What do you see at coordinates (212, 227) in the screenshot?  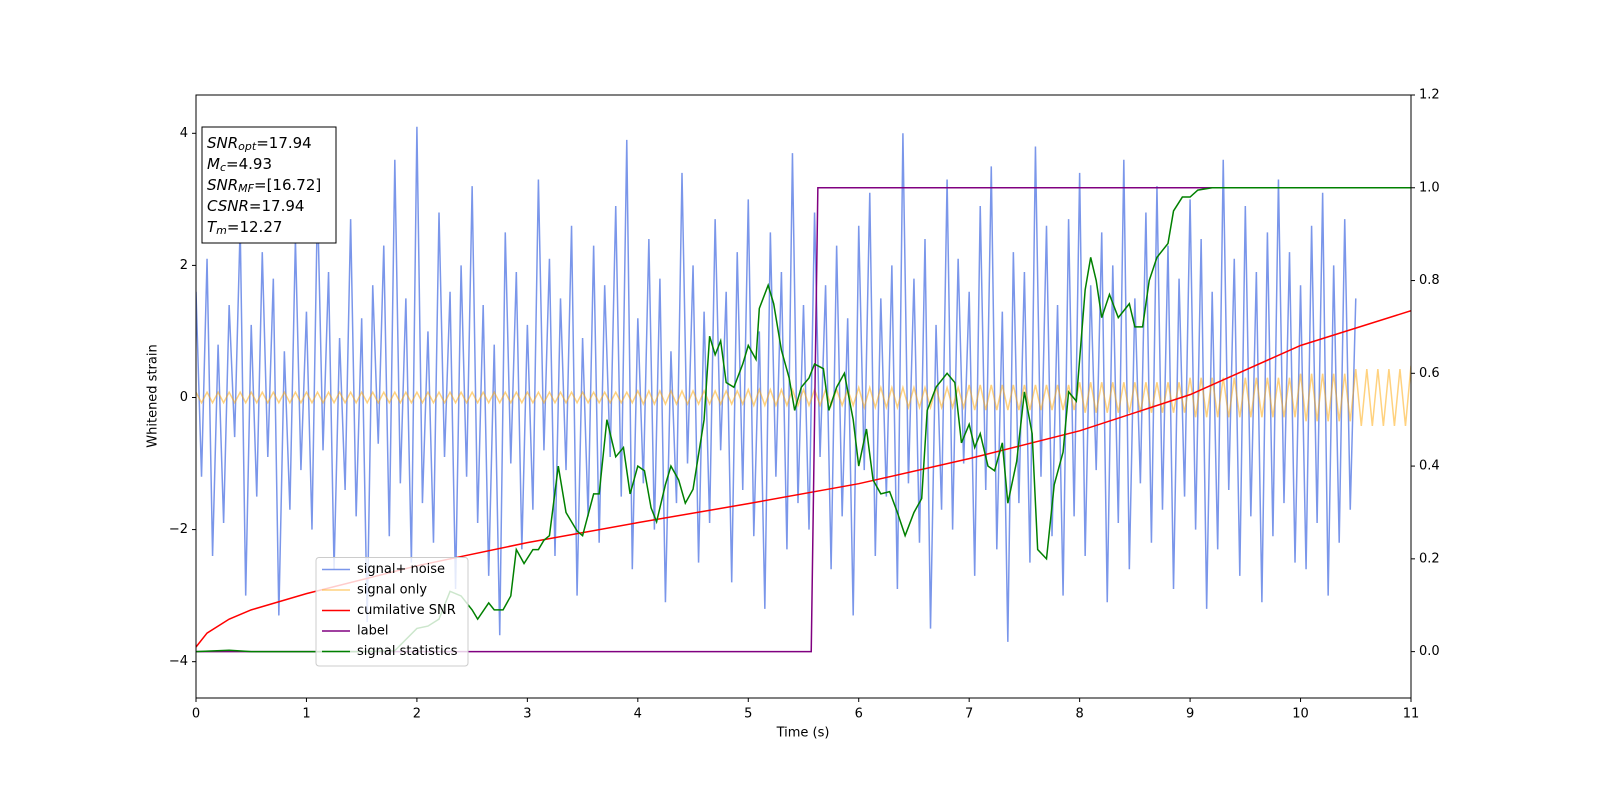 I see `annotation-symbol: T` at bounding box center [212, 227].